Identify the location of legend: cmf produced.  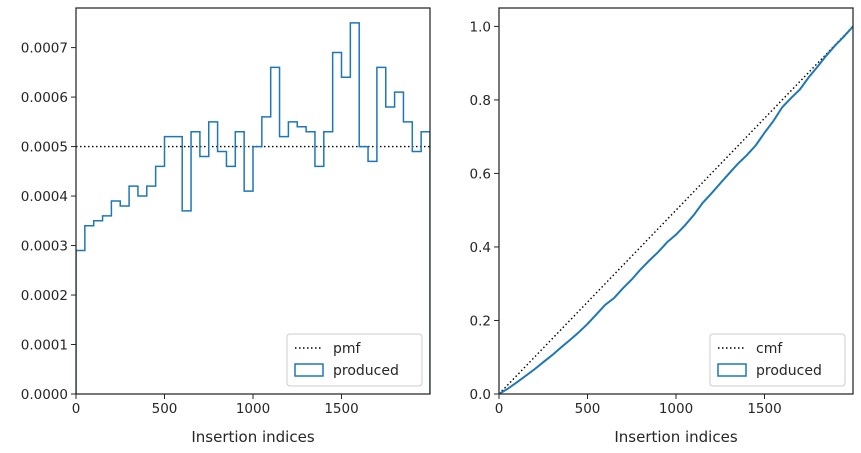
(777, 360).